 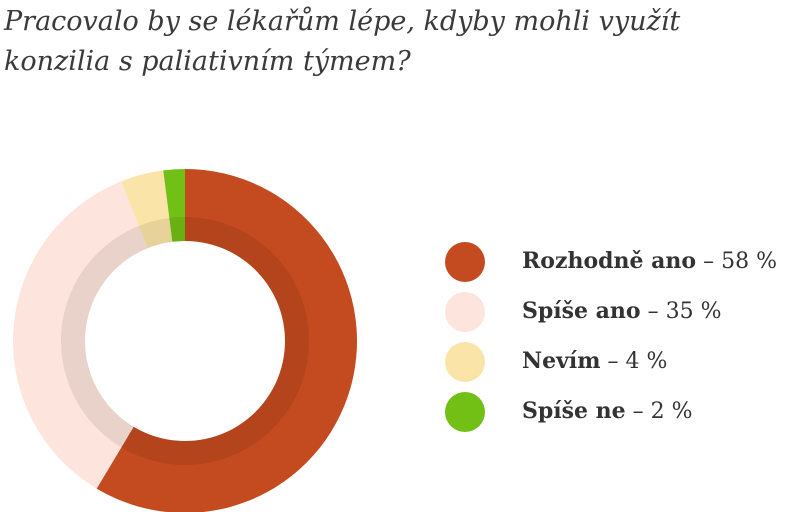 What do you see at coordinates (609, 261) in the screenshot?
I see `legend-name: Rozhodně ano` at bounding box center [609, 261].